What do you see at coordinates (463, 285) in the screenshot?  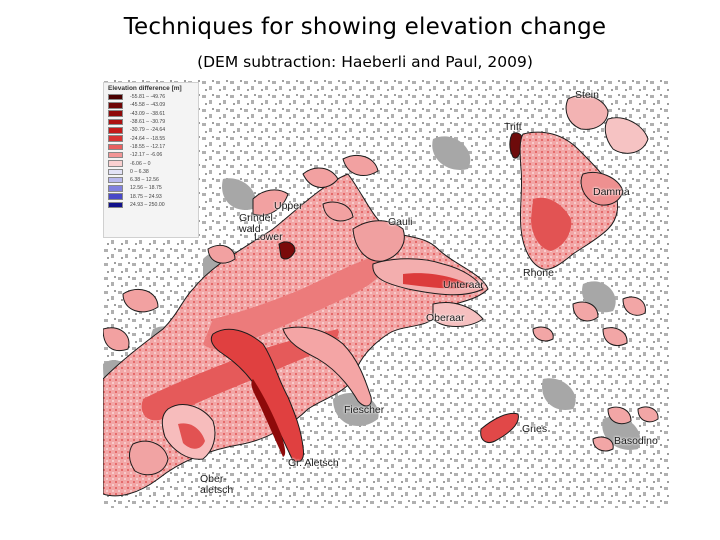 I see `label-unteraar: Unteraar` at bounding box center [463, 285].